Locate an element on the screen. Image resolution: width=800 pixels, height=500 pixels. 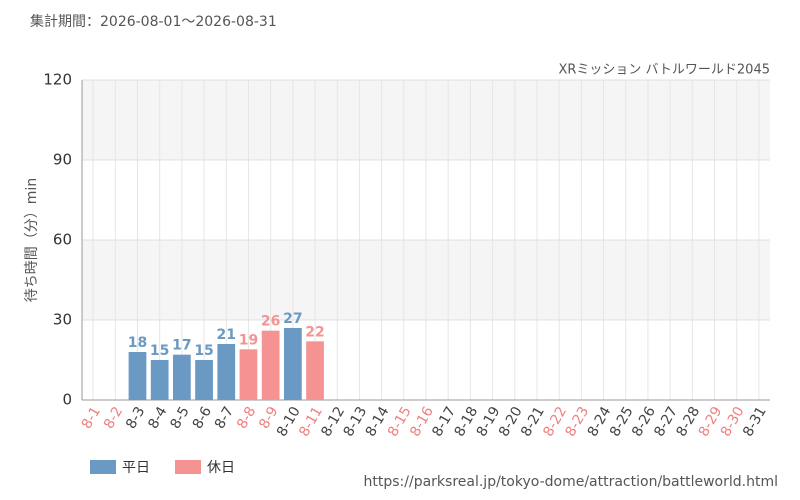
legend-label: 平日 is located at coordinates (136, 468).